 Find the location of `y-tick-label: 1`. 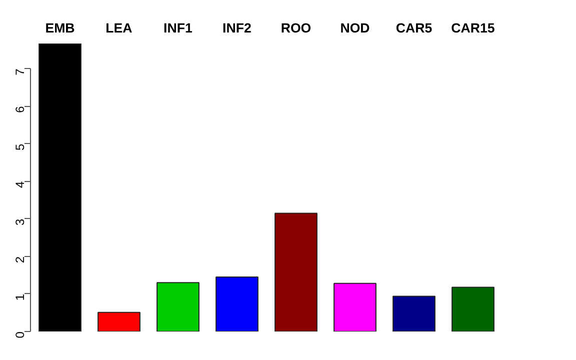

y-tick-label: 1 is located at coordinates (20, 297).